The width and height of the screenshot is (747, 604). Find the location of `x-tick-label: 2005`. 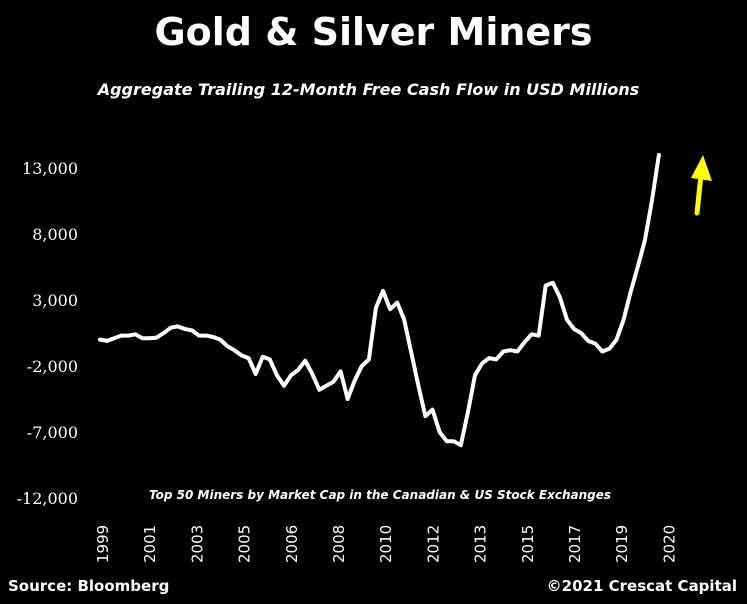

x-tick-label: 2005 is located at coordinates (245, 544).